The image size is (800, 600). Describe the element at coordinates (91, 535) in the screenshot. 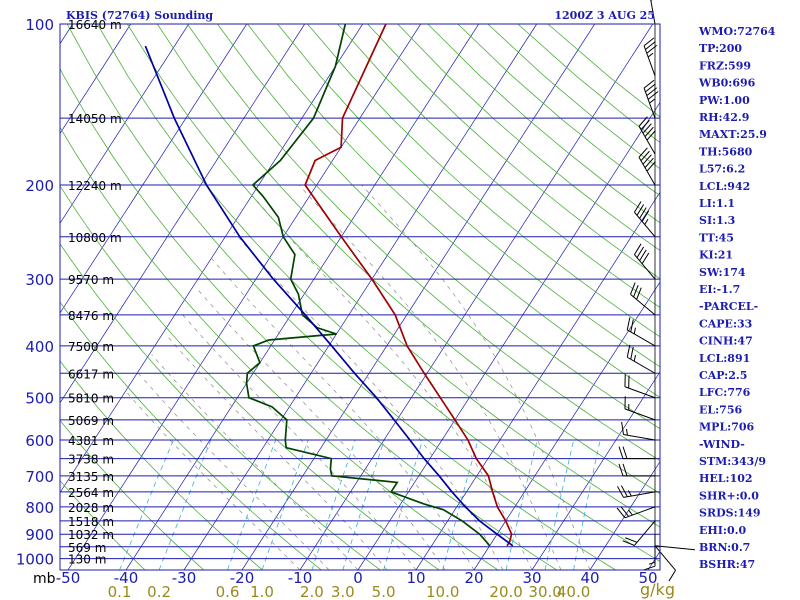

I see `height-label: 1032 m` at that location.